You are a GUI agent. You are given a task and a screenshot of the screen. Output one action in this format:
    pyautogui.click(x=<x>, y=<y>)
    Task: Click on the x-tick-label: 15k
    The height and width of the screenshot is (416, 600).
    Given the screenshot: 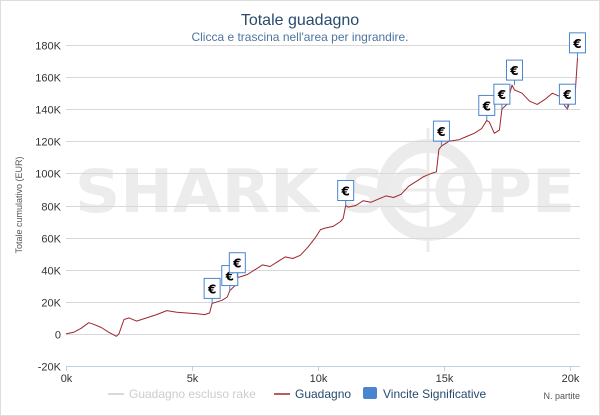 What is the action you would take?
    pyautogui.click(x=445, y=379)
    